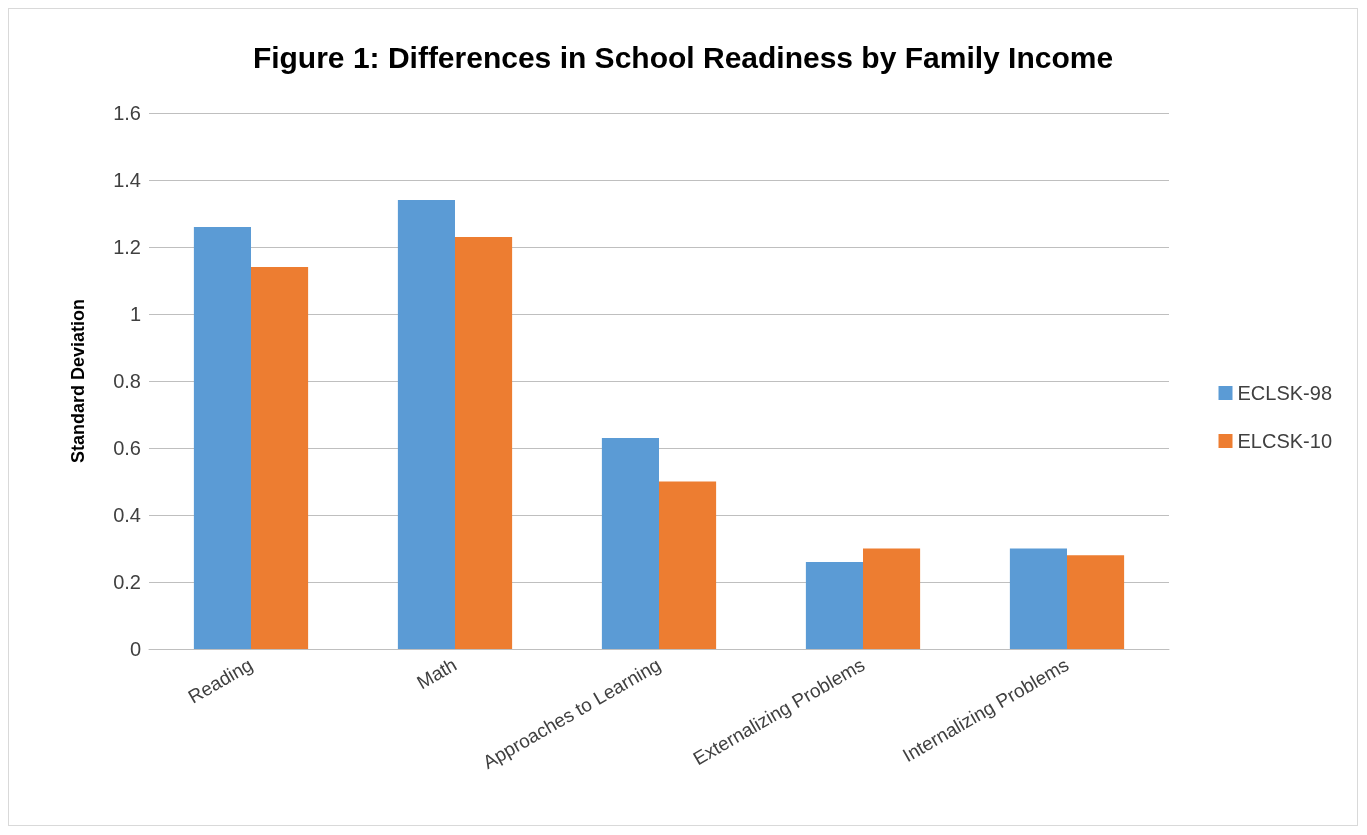  I want to click on legend-label: ELCSK-10, so click(1285, 441).